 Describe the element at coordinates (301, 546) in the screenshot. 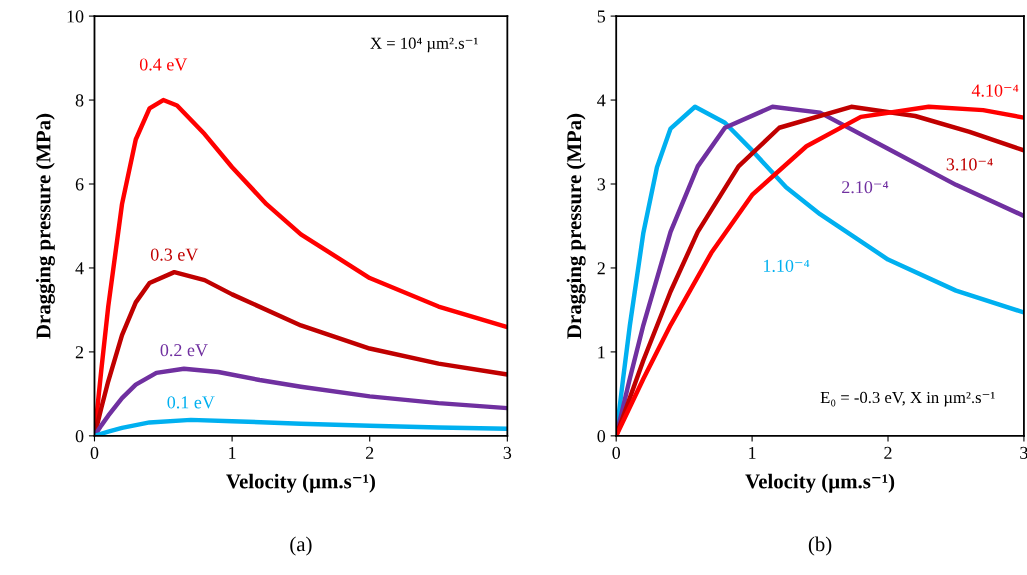

I see `text: (a)` at that location.